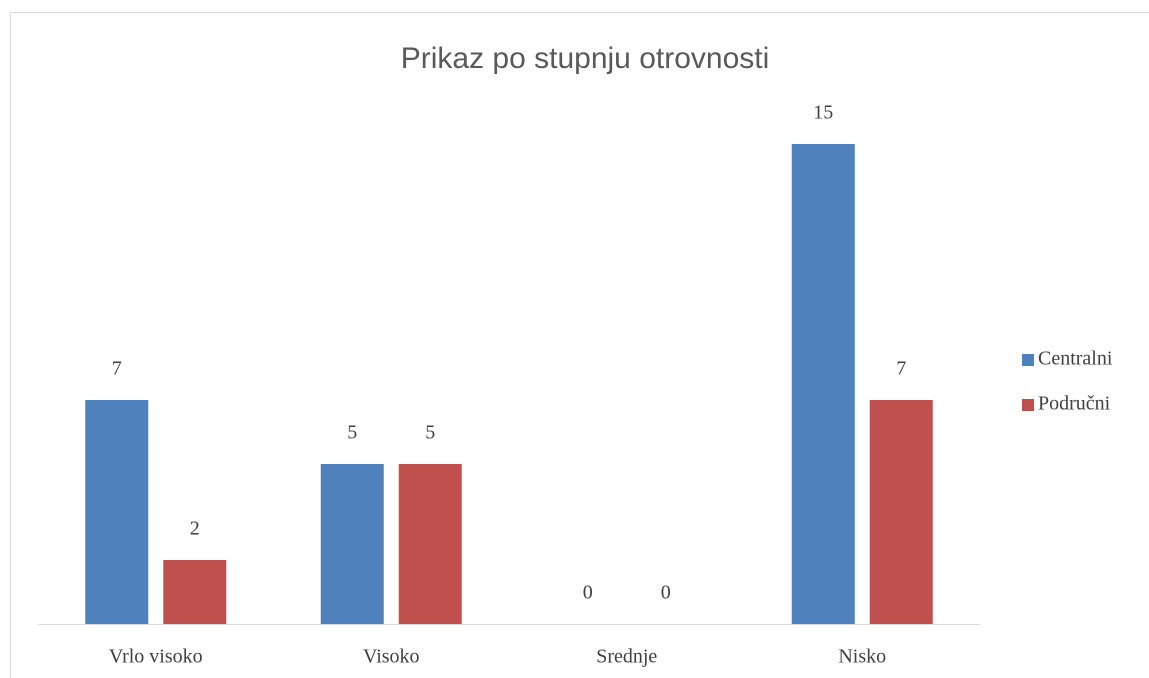  Describe the element at coordinates (626, 657) in the screenshot. I see `x-tick-label: Srednje` at that location.